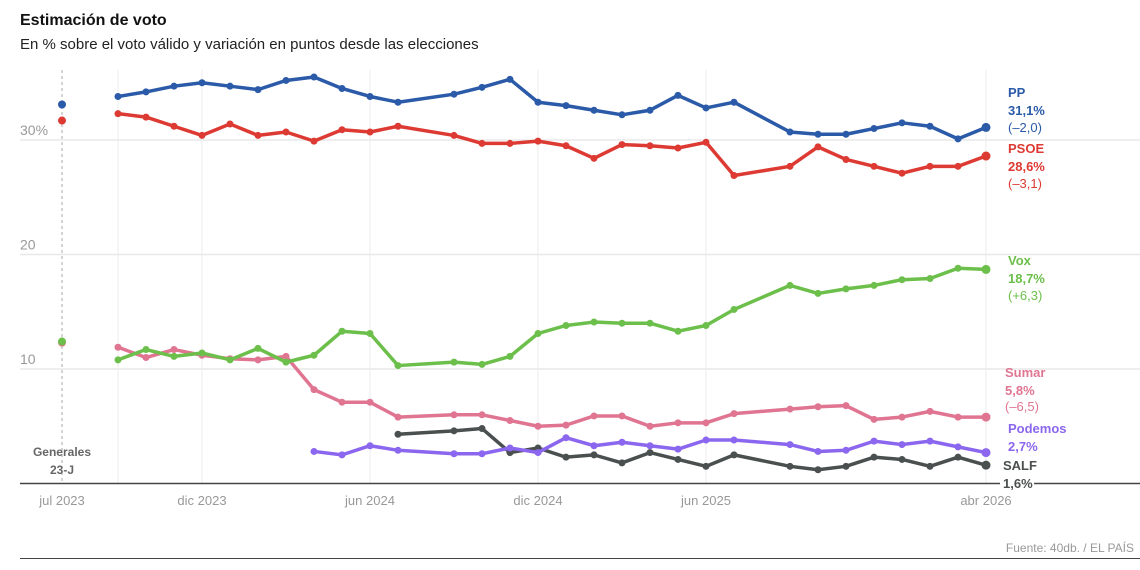 This screenshot has width=1140, height=570. I want to click on series-sumar, so click(524, 384).